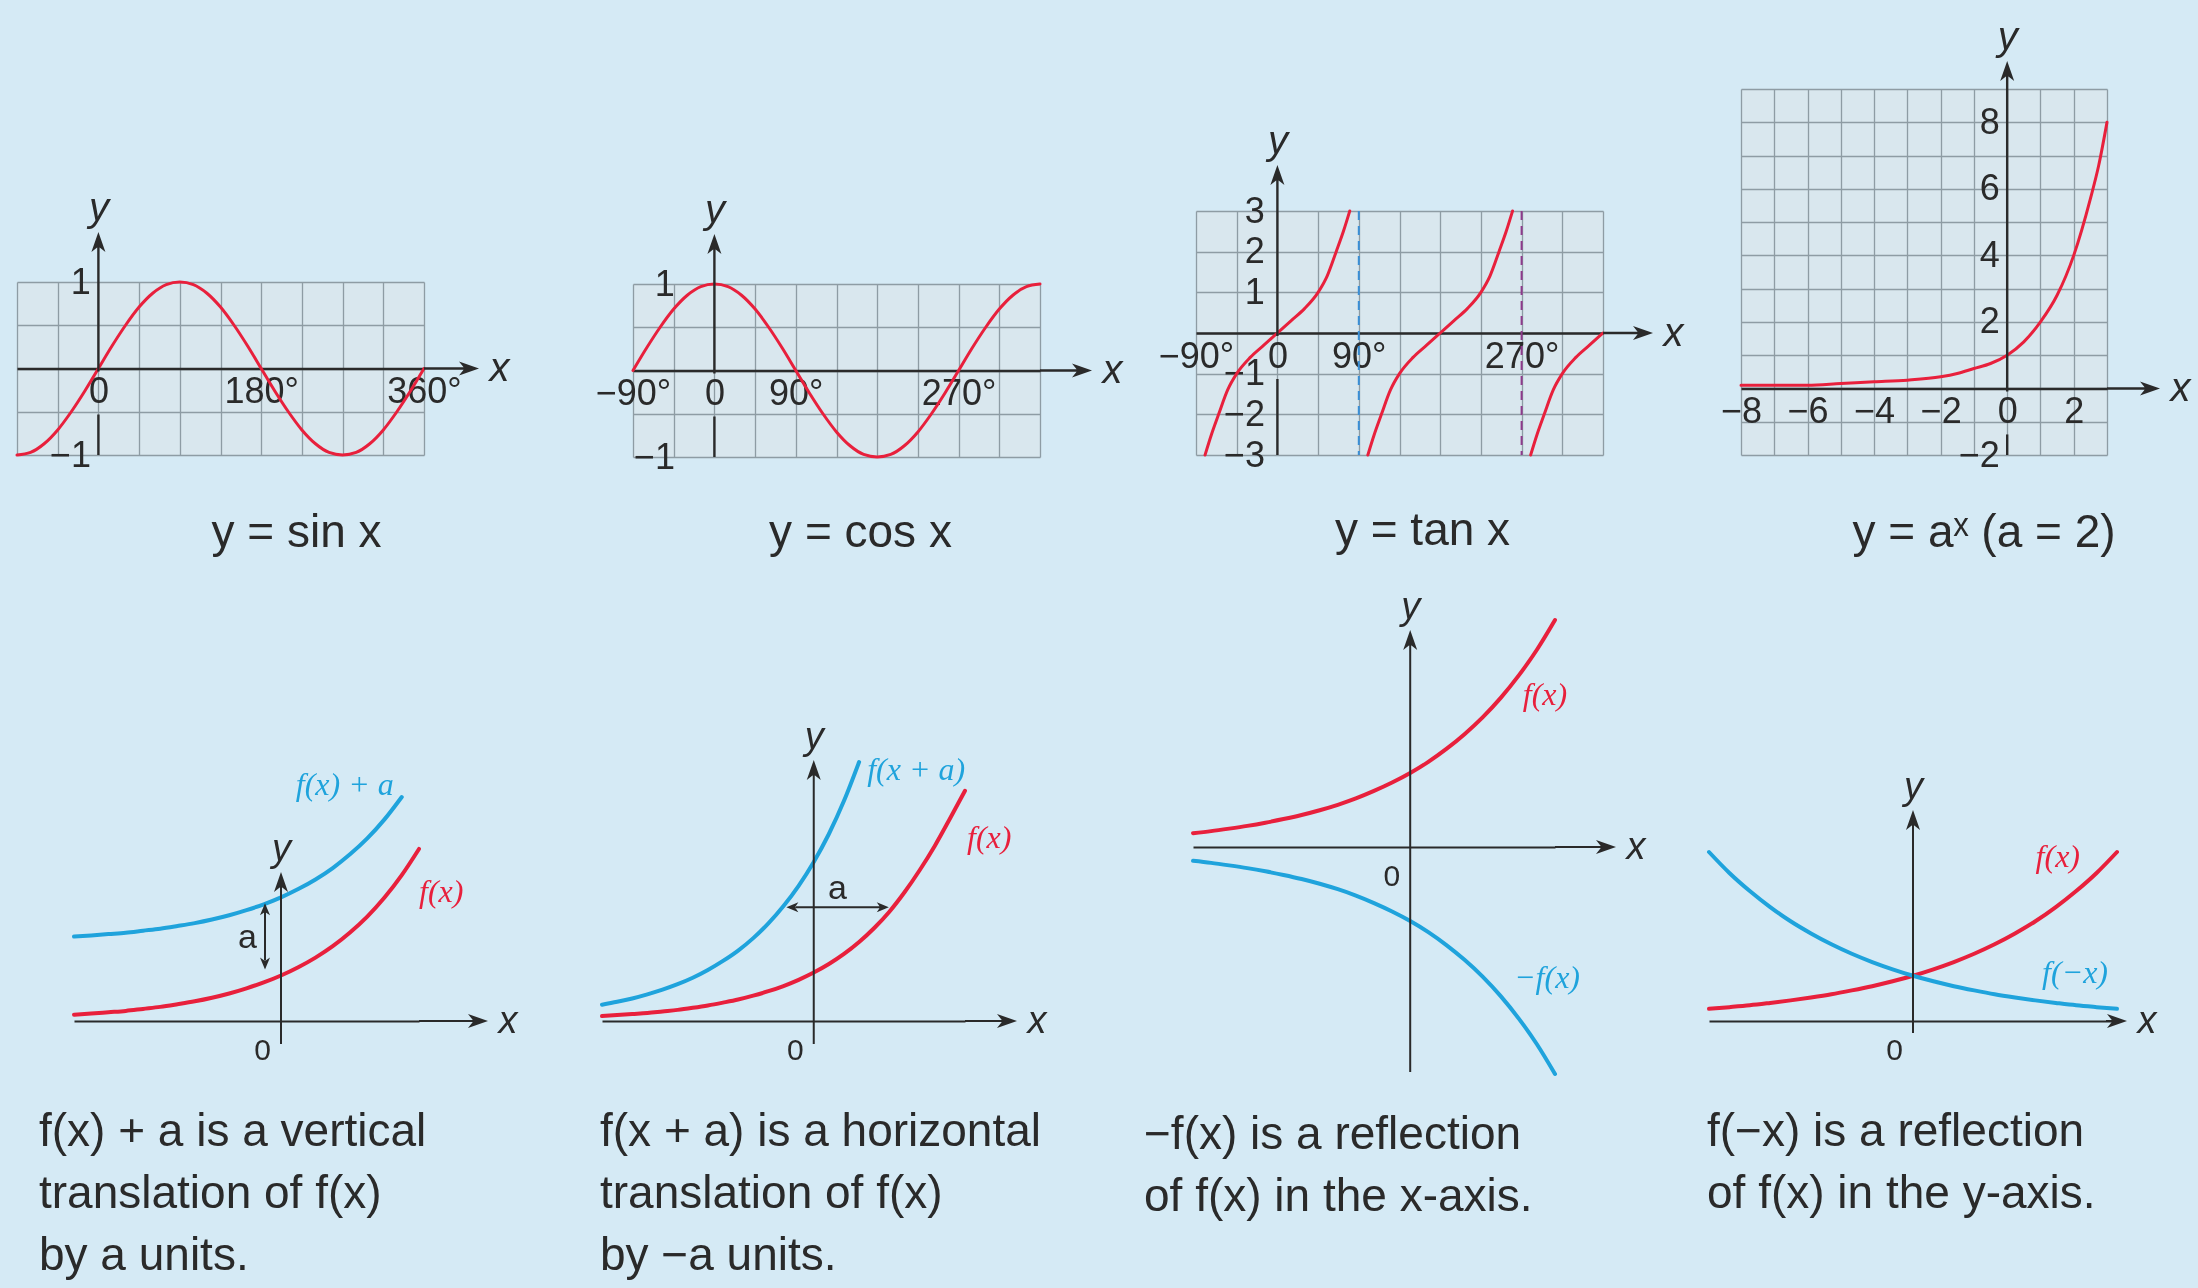 The width and height of the screenshot is (2198, 1288). Describe the element at coordinates (1941, 410) in the screenshot. I see `x-tick-label: −2` at that location.